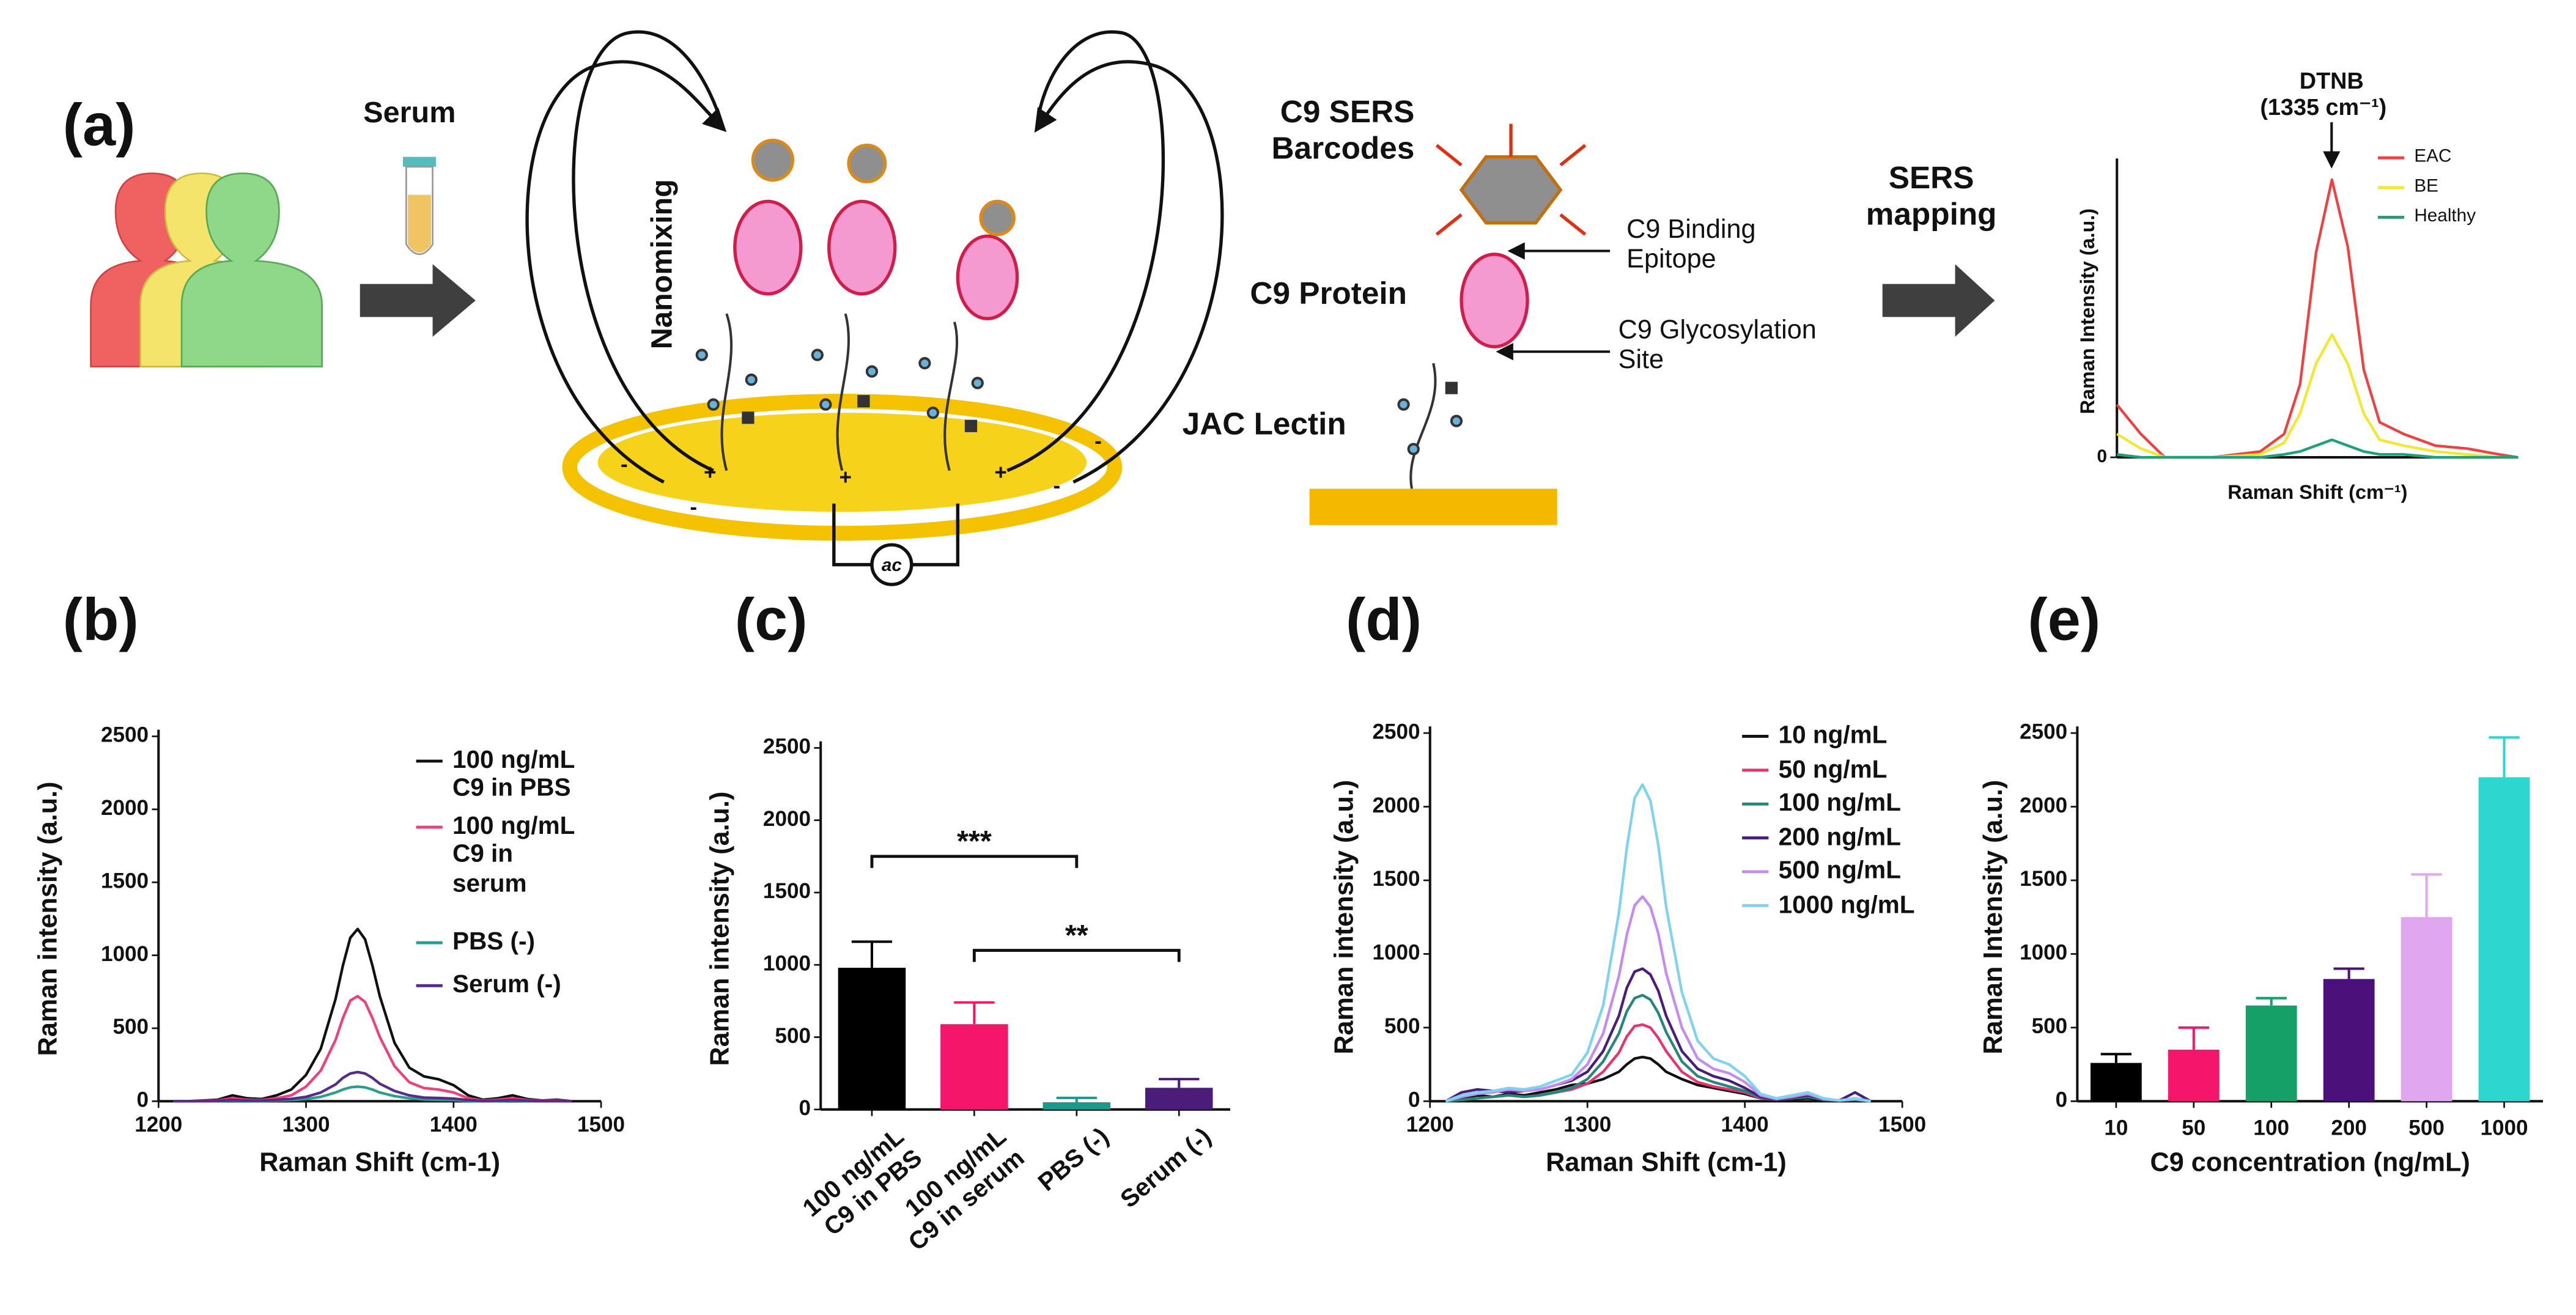 Image resolution: width=2576 pixels, height=1315 pixels. What do you see at coordinates (494, 941) in the screenshot?
I see `legend-label: PBS (-)` at bounding box center [494, 941].